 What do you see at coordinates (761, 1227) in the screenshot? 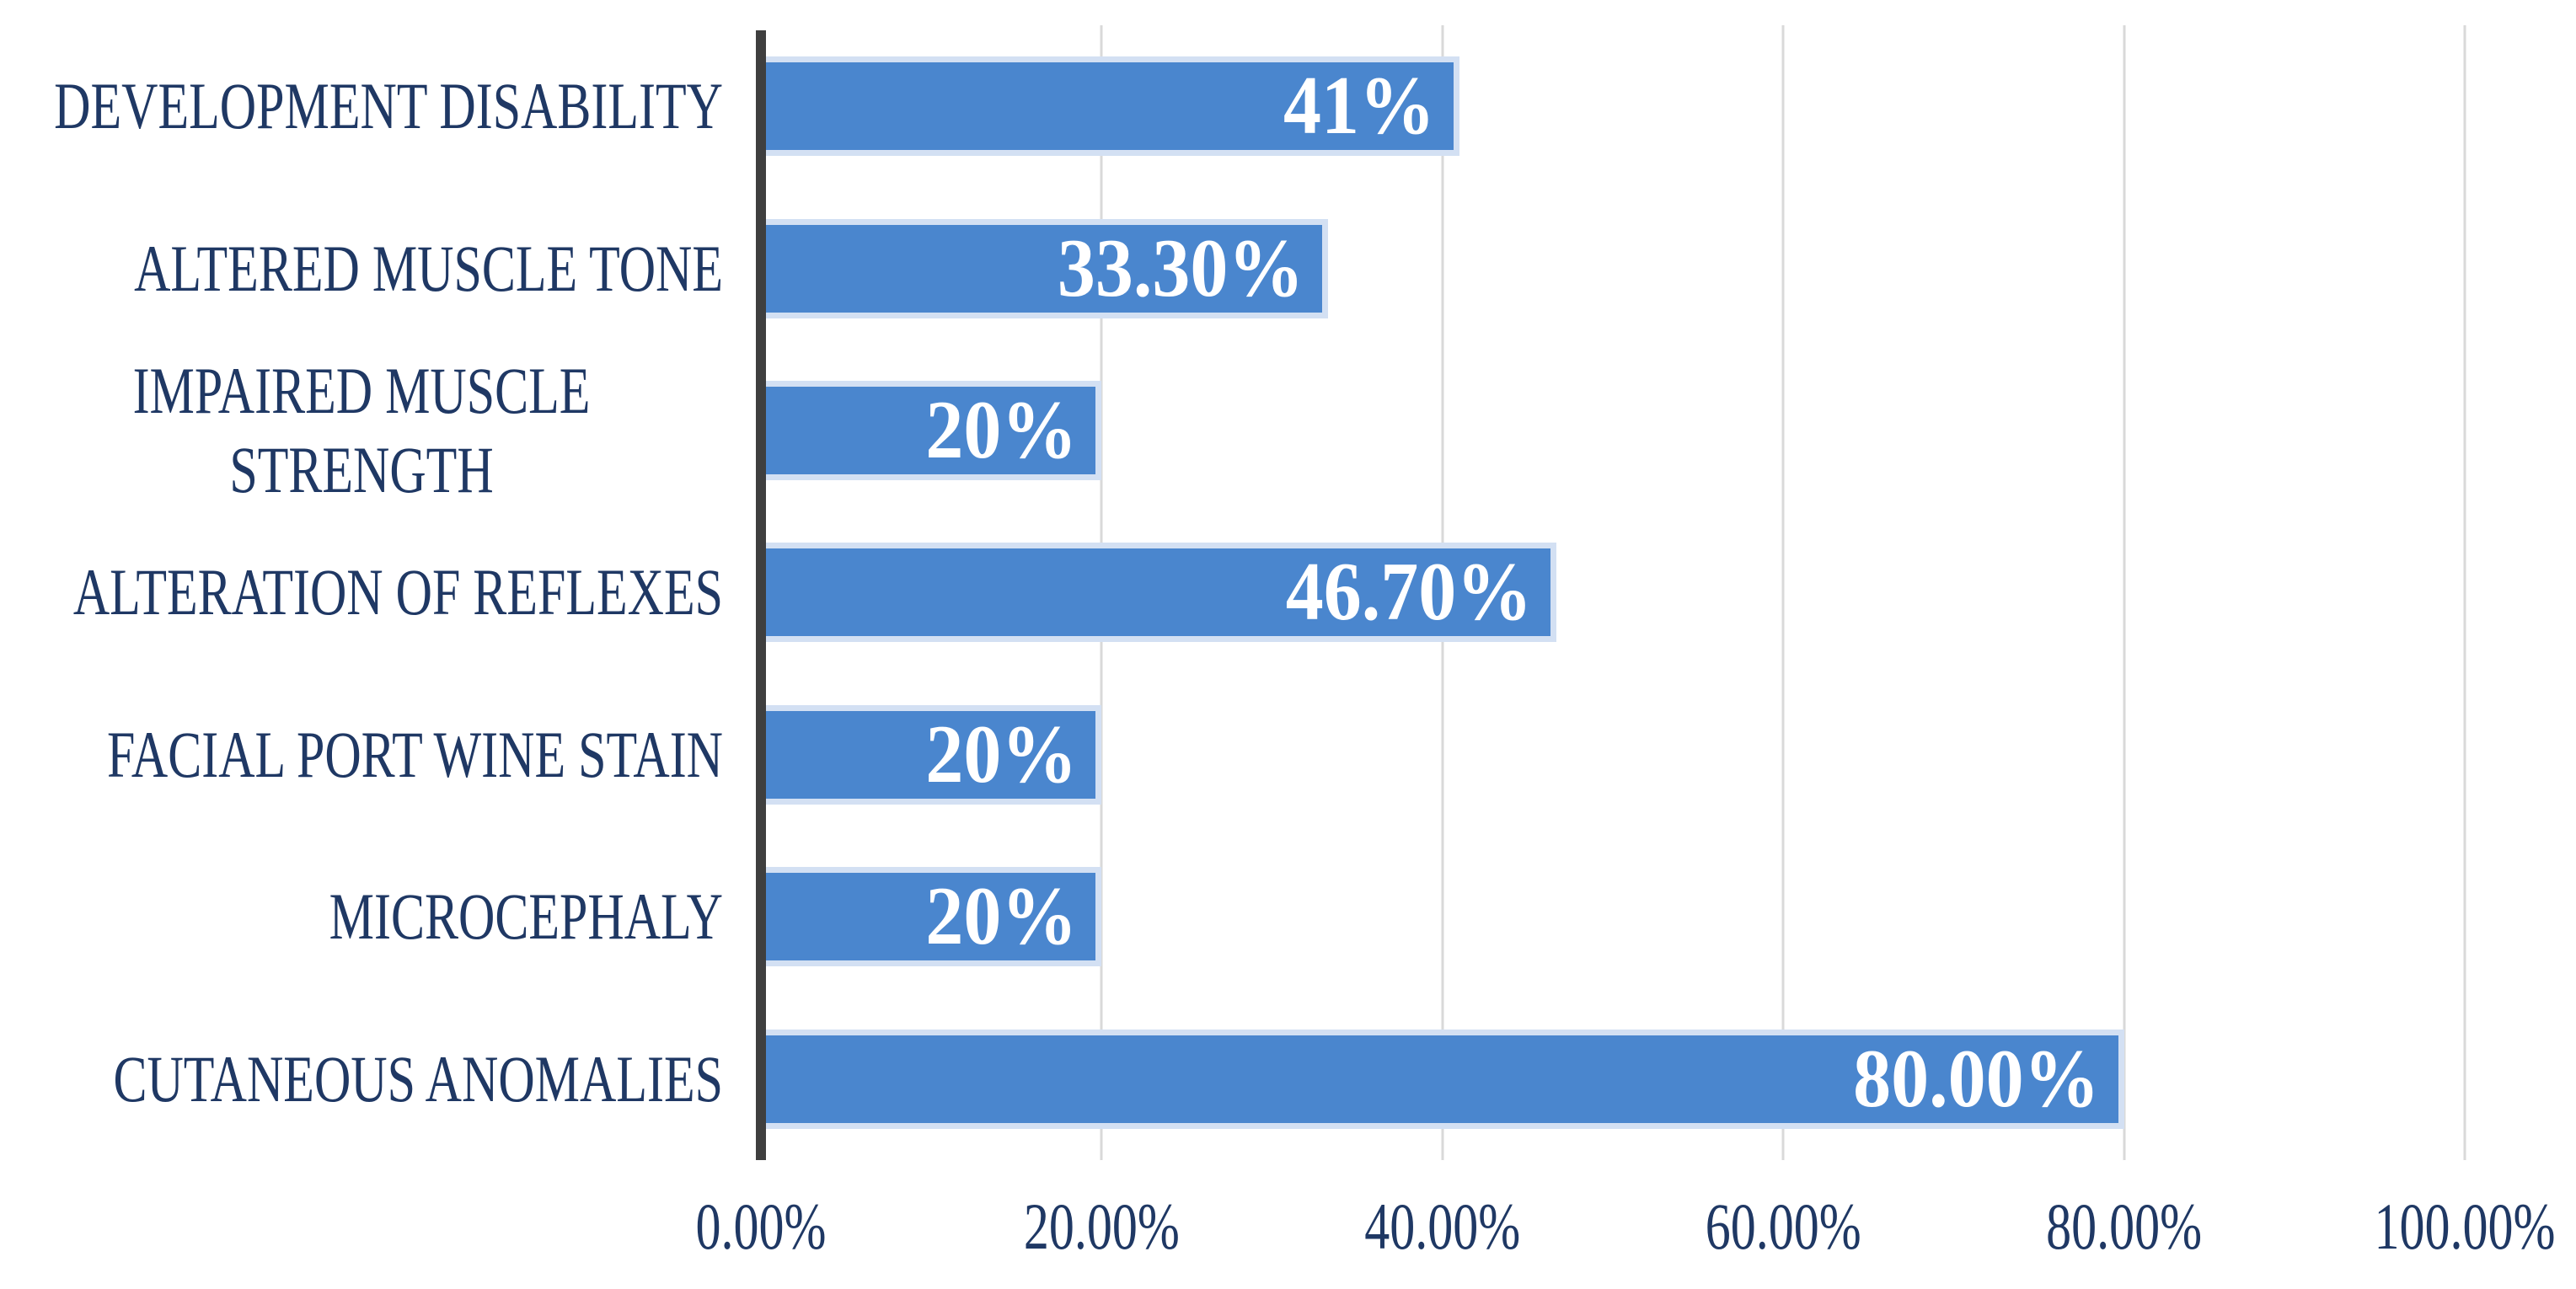
I see `x-axis-tick-label: 0.00%` at bounding box center [761, 1227].